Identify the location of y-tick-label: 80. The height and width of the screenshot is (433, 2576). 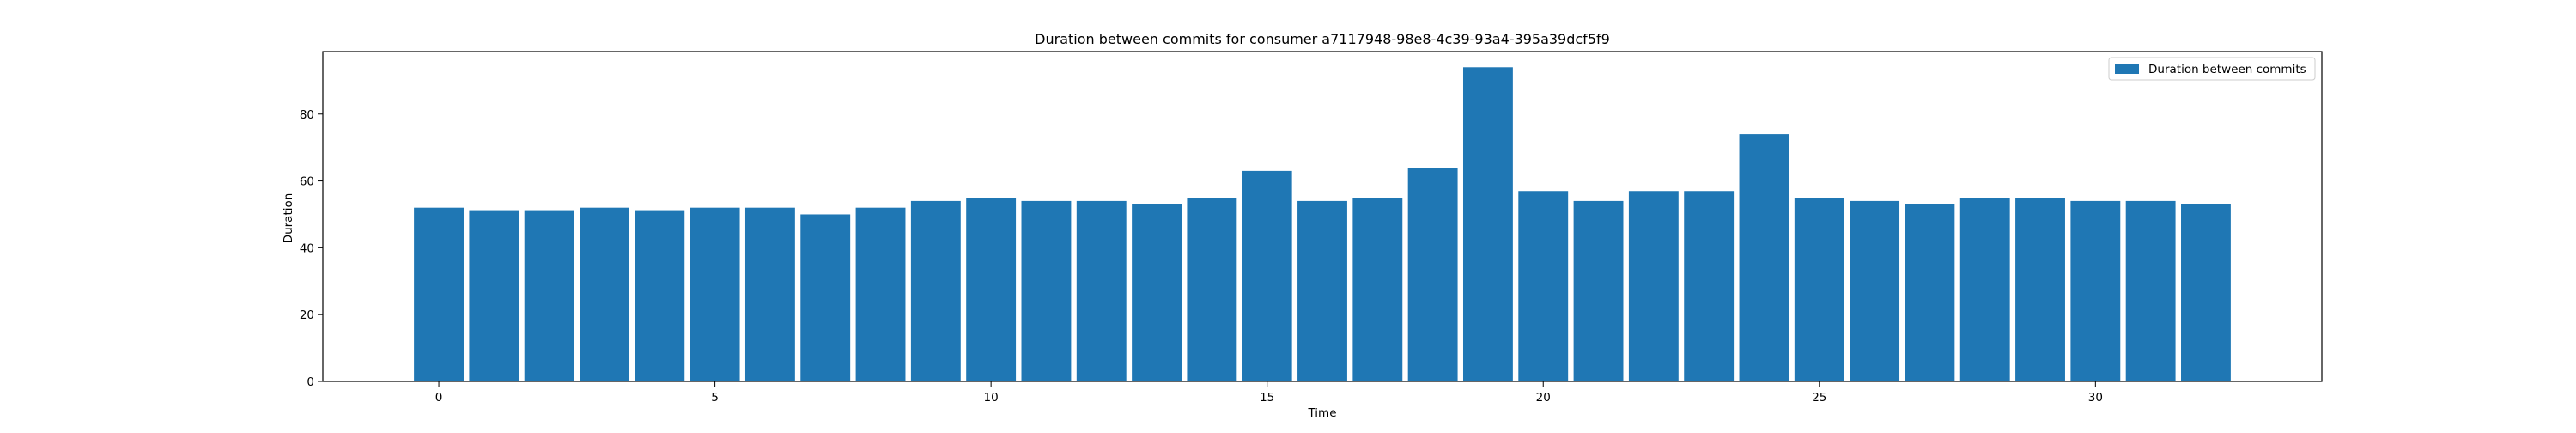
(307, 115).